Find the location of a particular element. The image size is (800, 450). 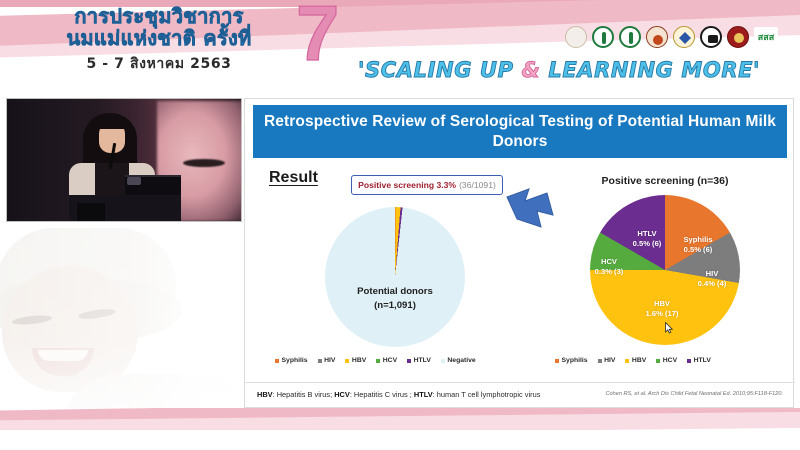

slice-value-hcv: 0.3% (3) is located at coordinates (609, 272).